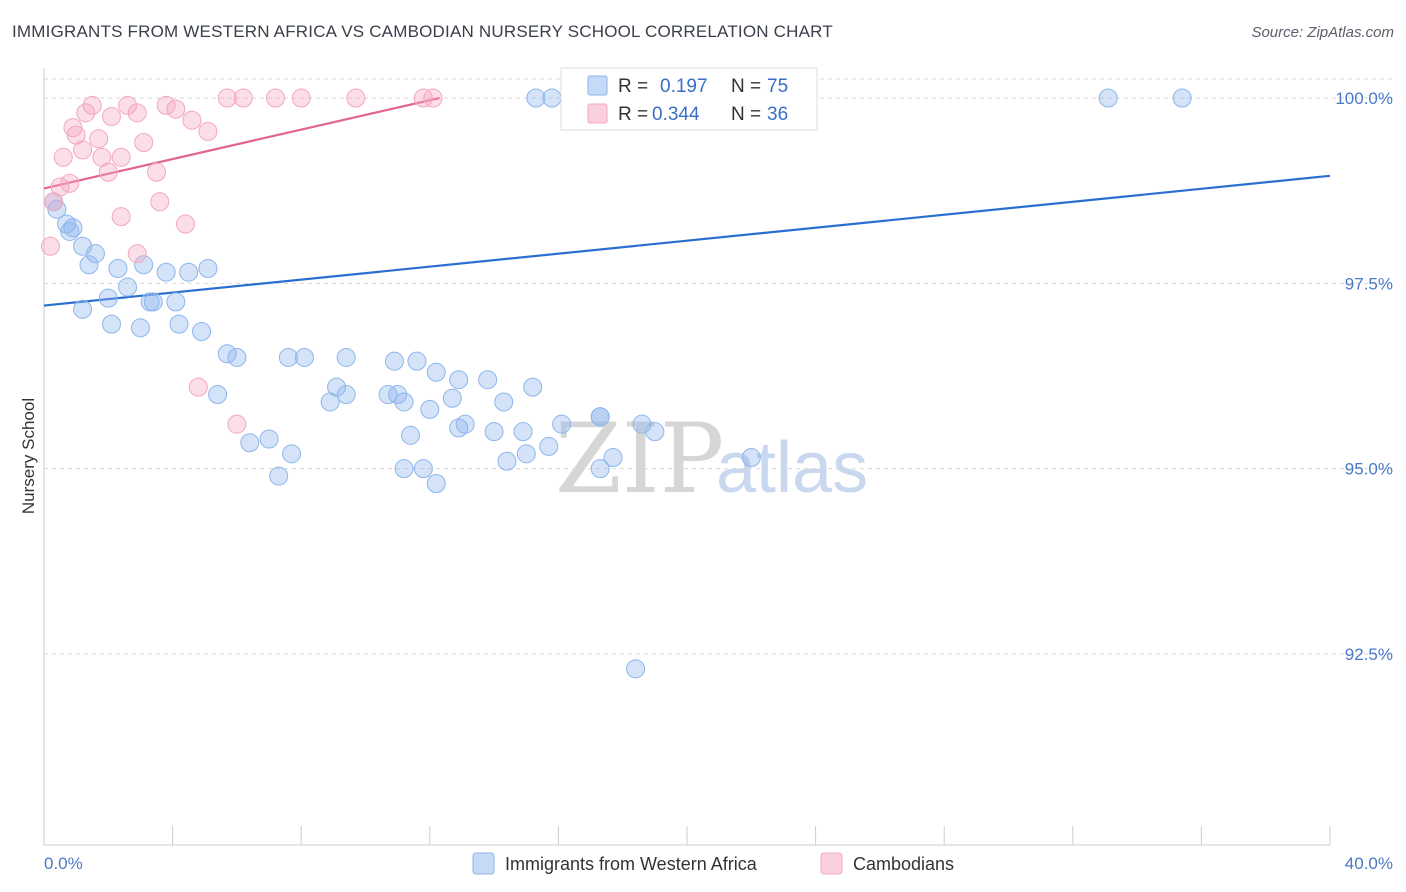 The image size is (1406, 892). What do you see at coordinates (63, 863) in the screenshot?
I see `x-tick-label-min: 0.0%` at bounding box center [63, 863].